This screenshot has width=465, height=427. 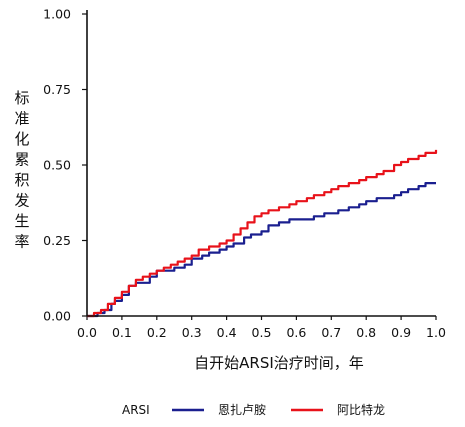 I want to click on legend: ARSI 恩扎卢胺 阿比特龙, so click(x=253, y=409).